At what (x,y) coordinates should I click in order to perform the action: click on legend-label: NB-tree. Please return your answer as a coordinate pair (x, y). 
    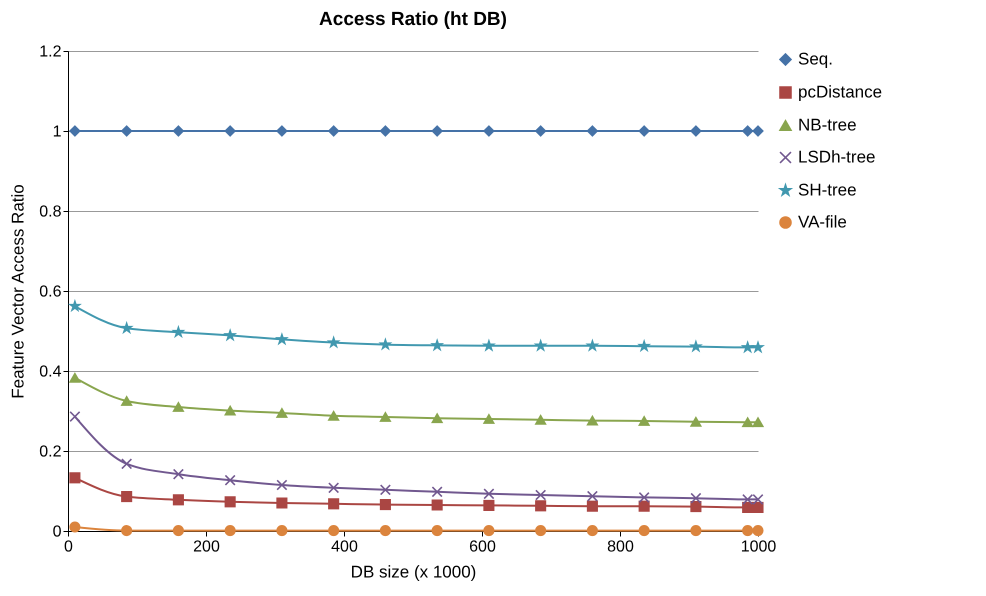
    Looking at the image, I should click on (827, 125).